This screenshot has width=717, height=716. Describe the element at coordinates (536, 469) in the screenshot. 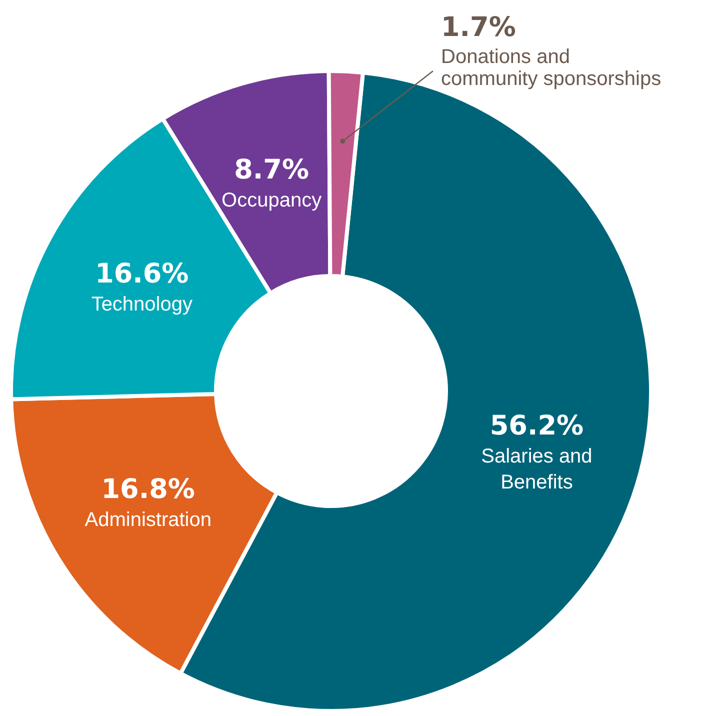

I see `slice-label: Salaries and Benefits` at that location.